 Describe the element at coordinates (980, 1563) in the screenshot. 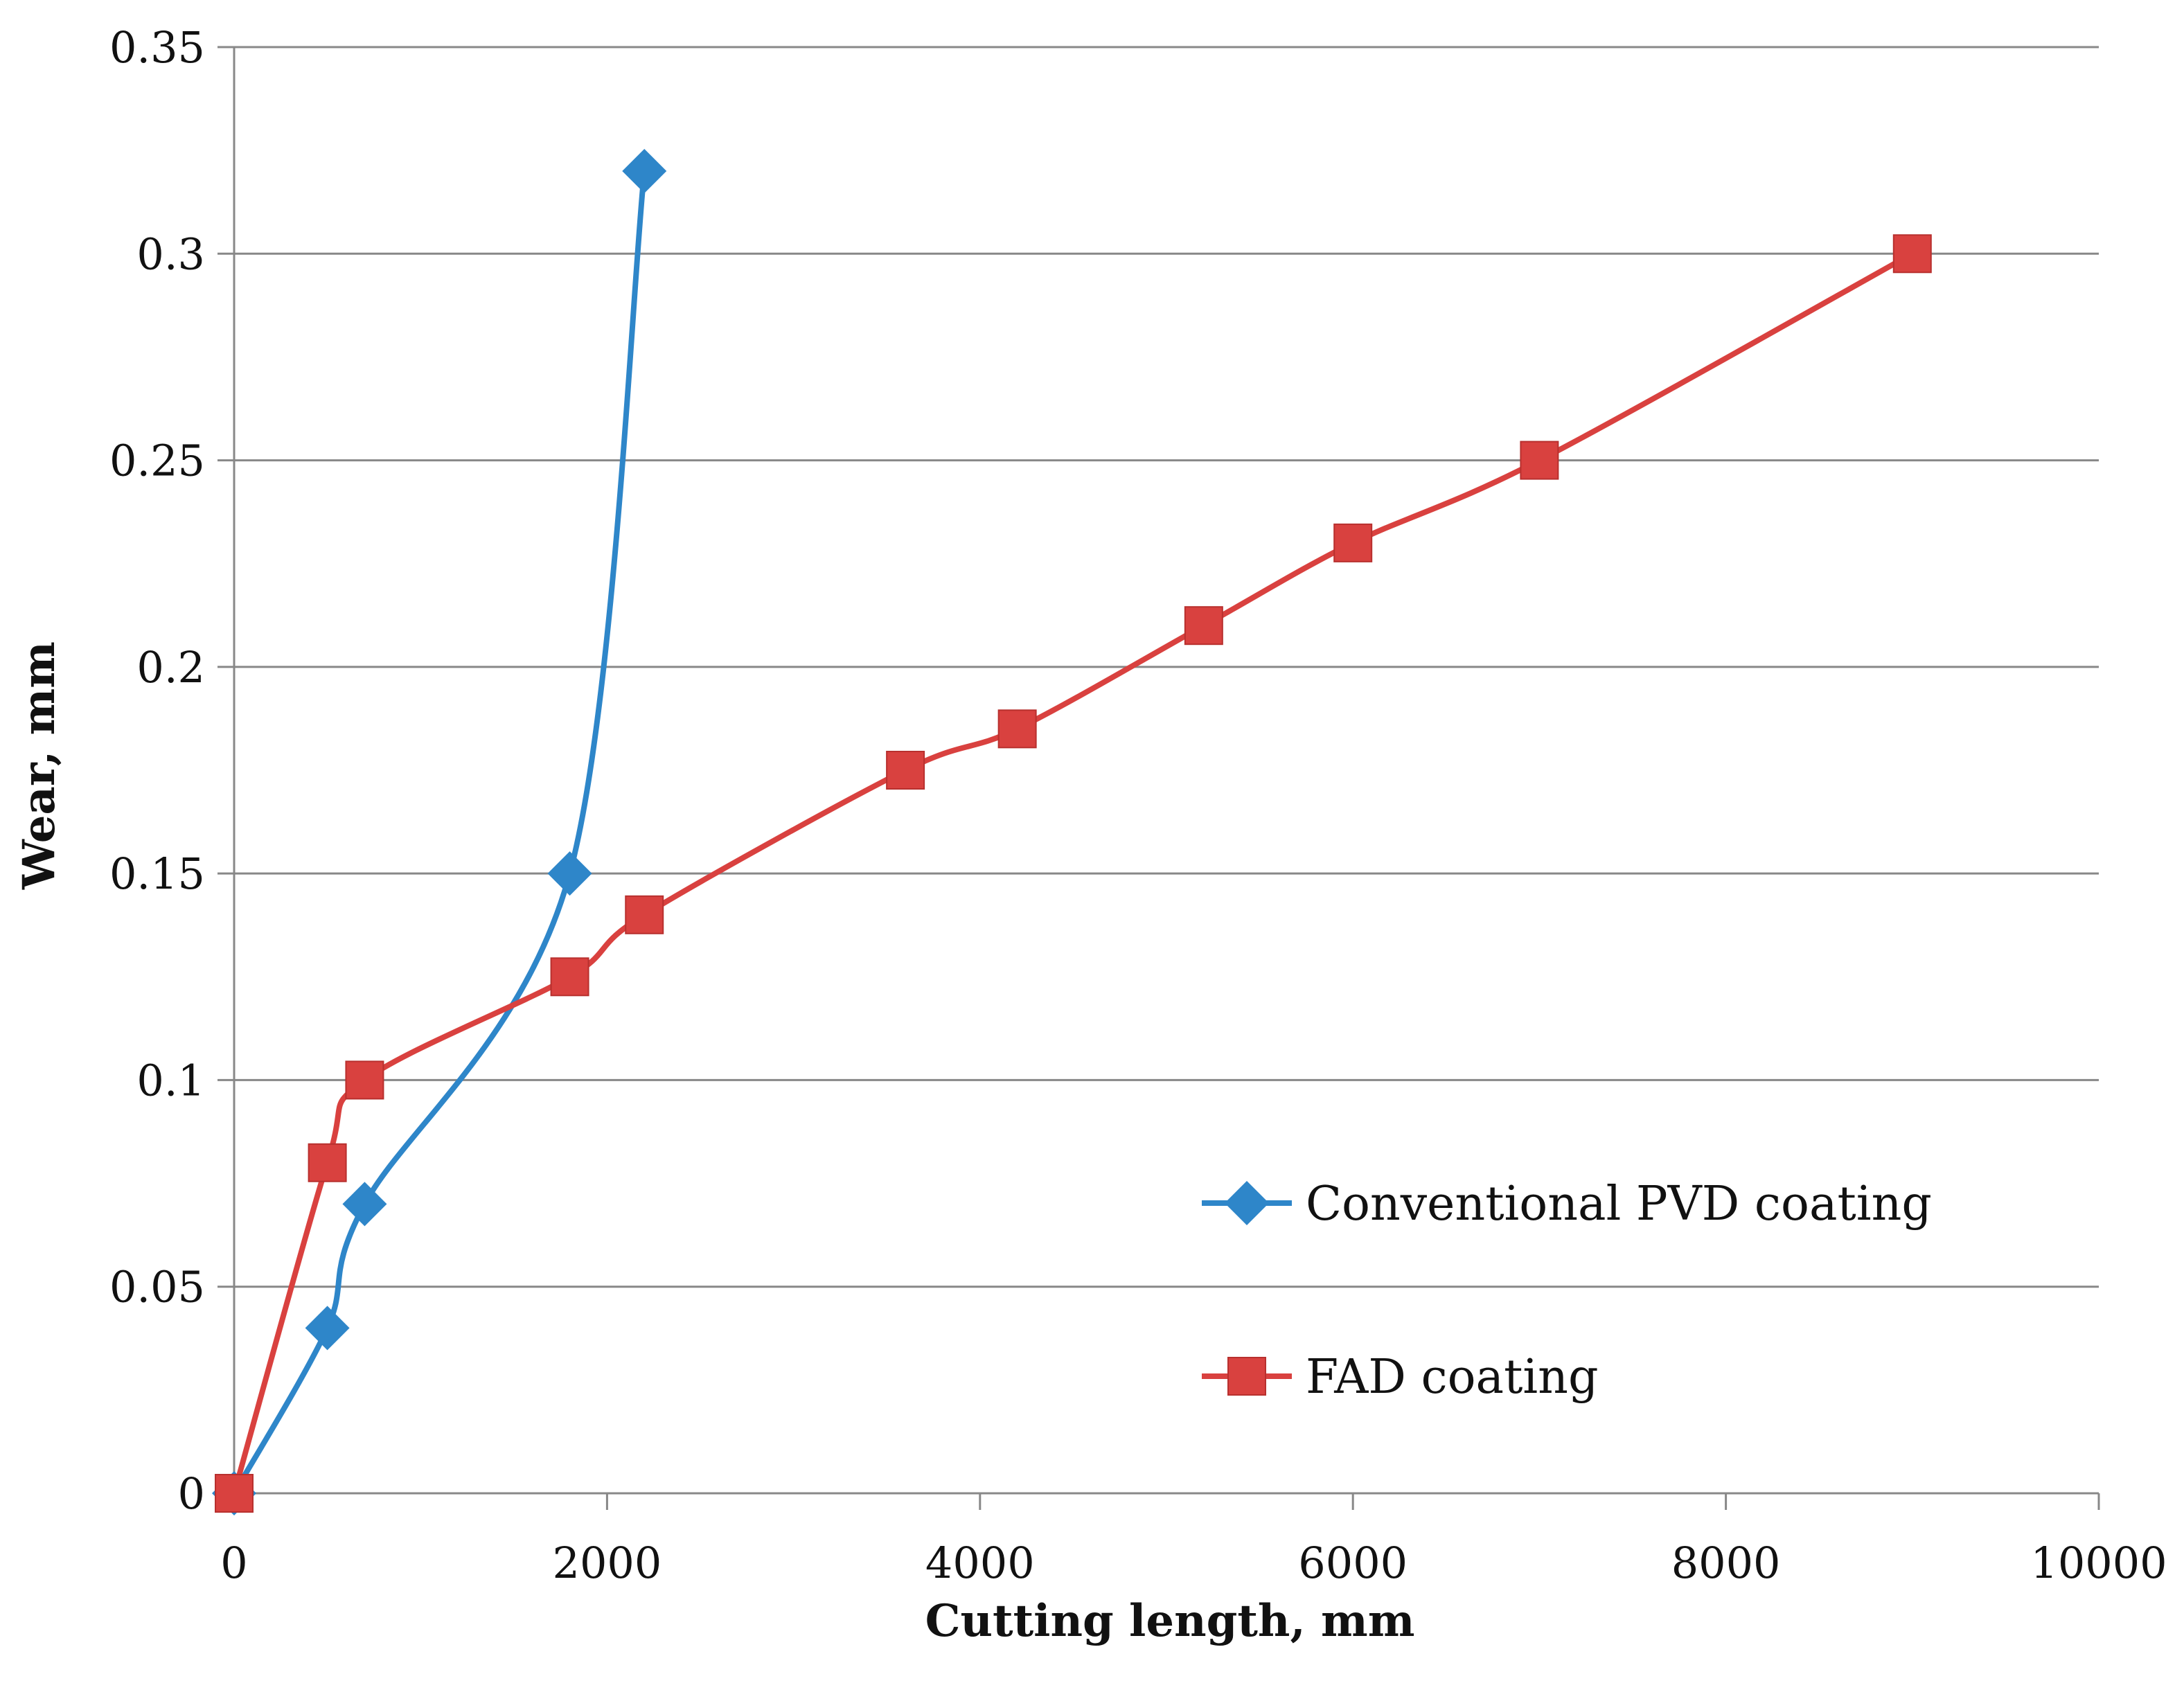

I see `x-tick-label: 4000` at that location.